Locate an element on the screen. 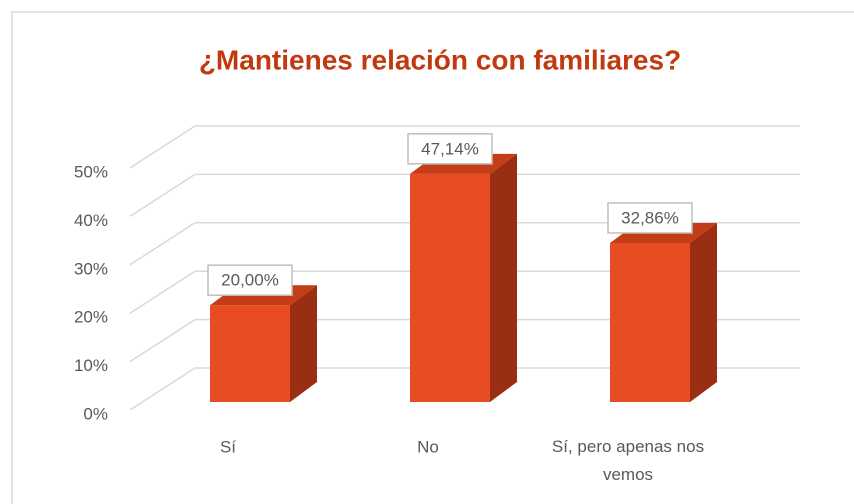 The image size is (854, 504). x-tick-label: Sí is located at coordinates (228, 446).